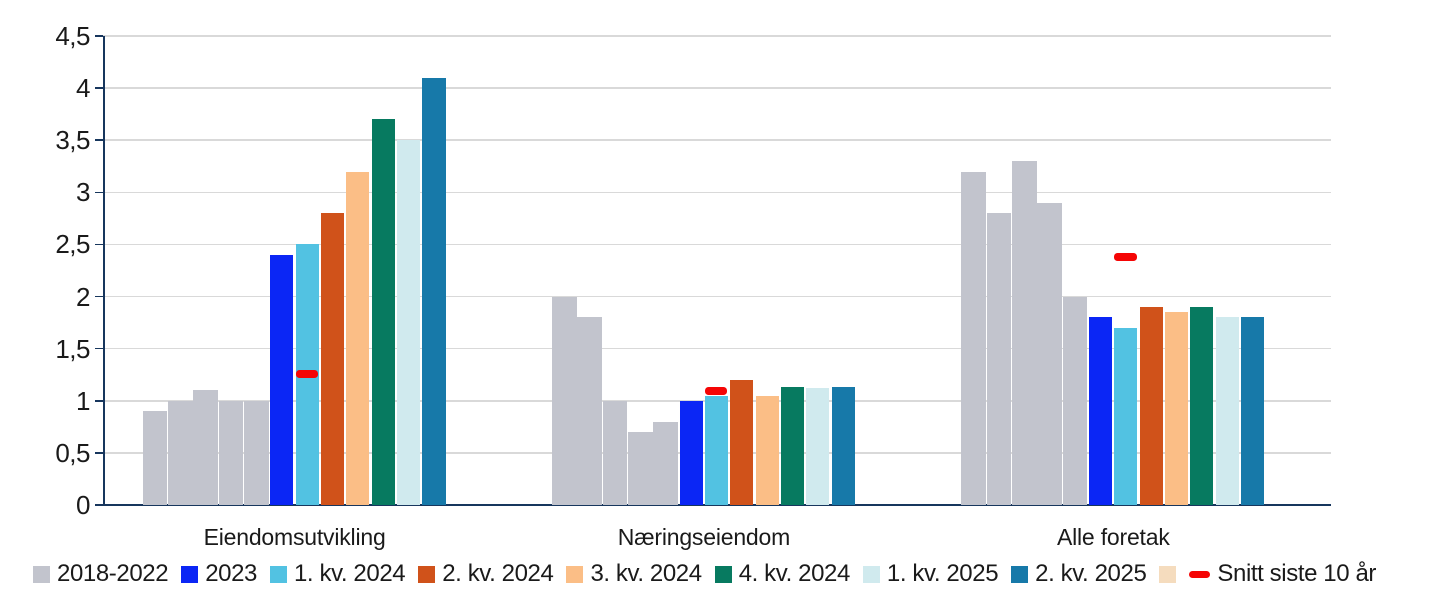  I want to click on legend-dash-swatch, so click(1200, 574).